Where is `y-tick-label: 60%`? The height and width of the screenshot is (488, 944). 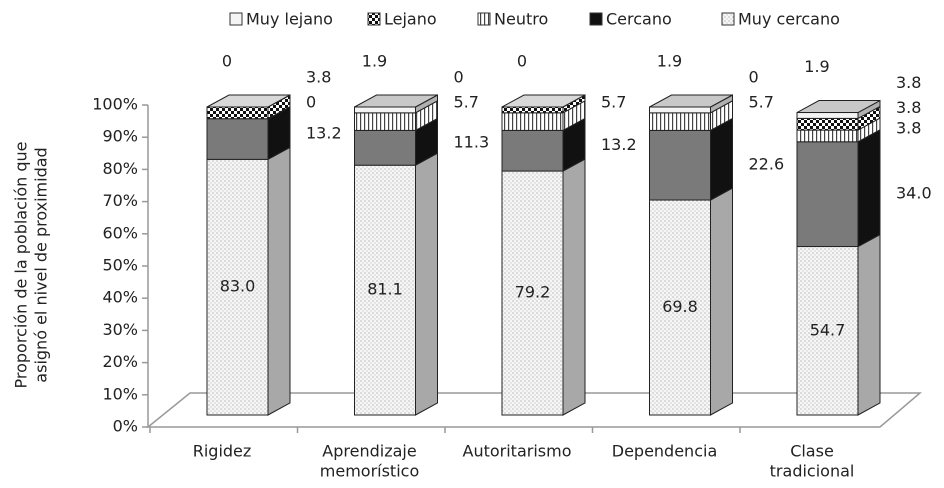 y-tick-label: 60% is located at coordinates (120, 232).